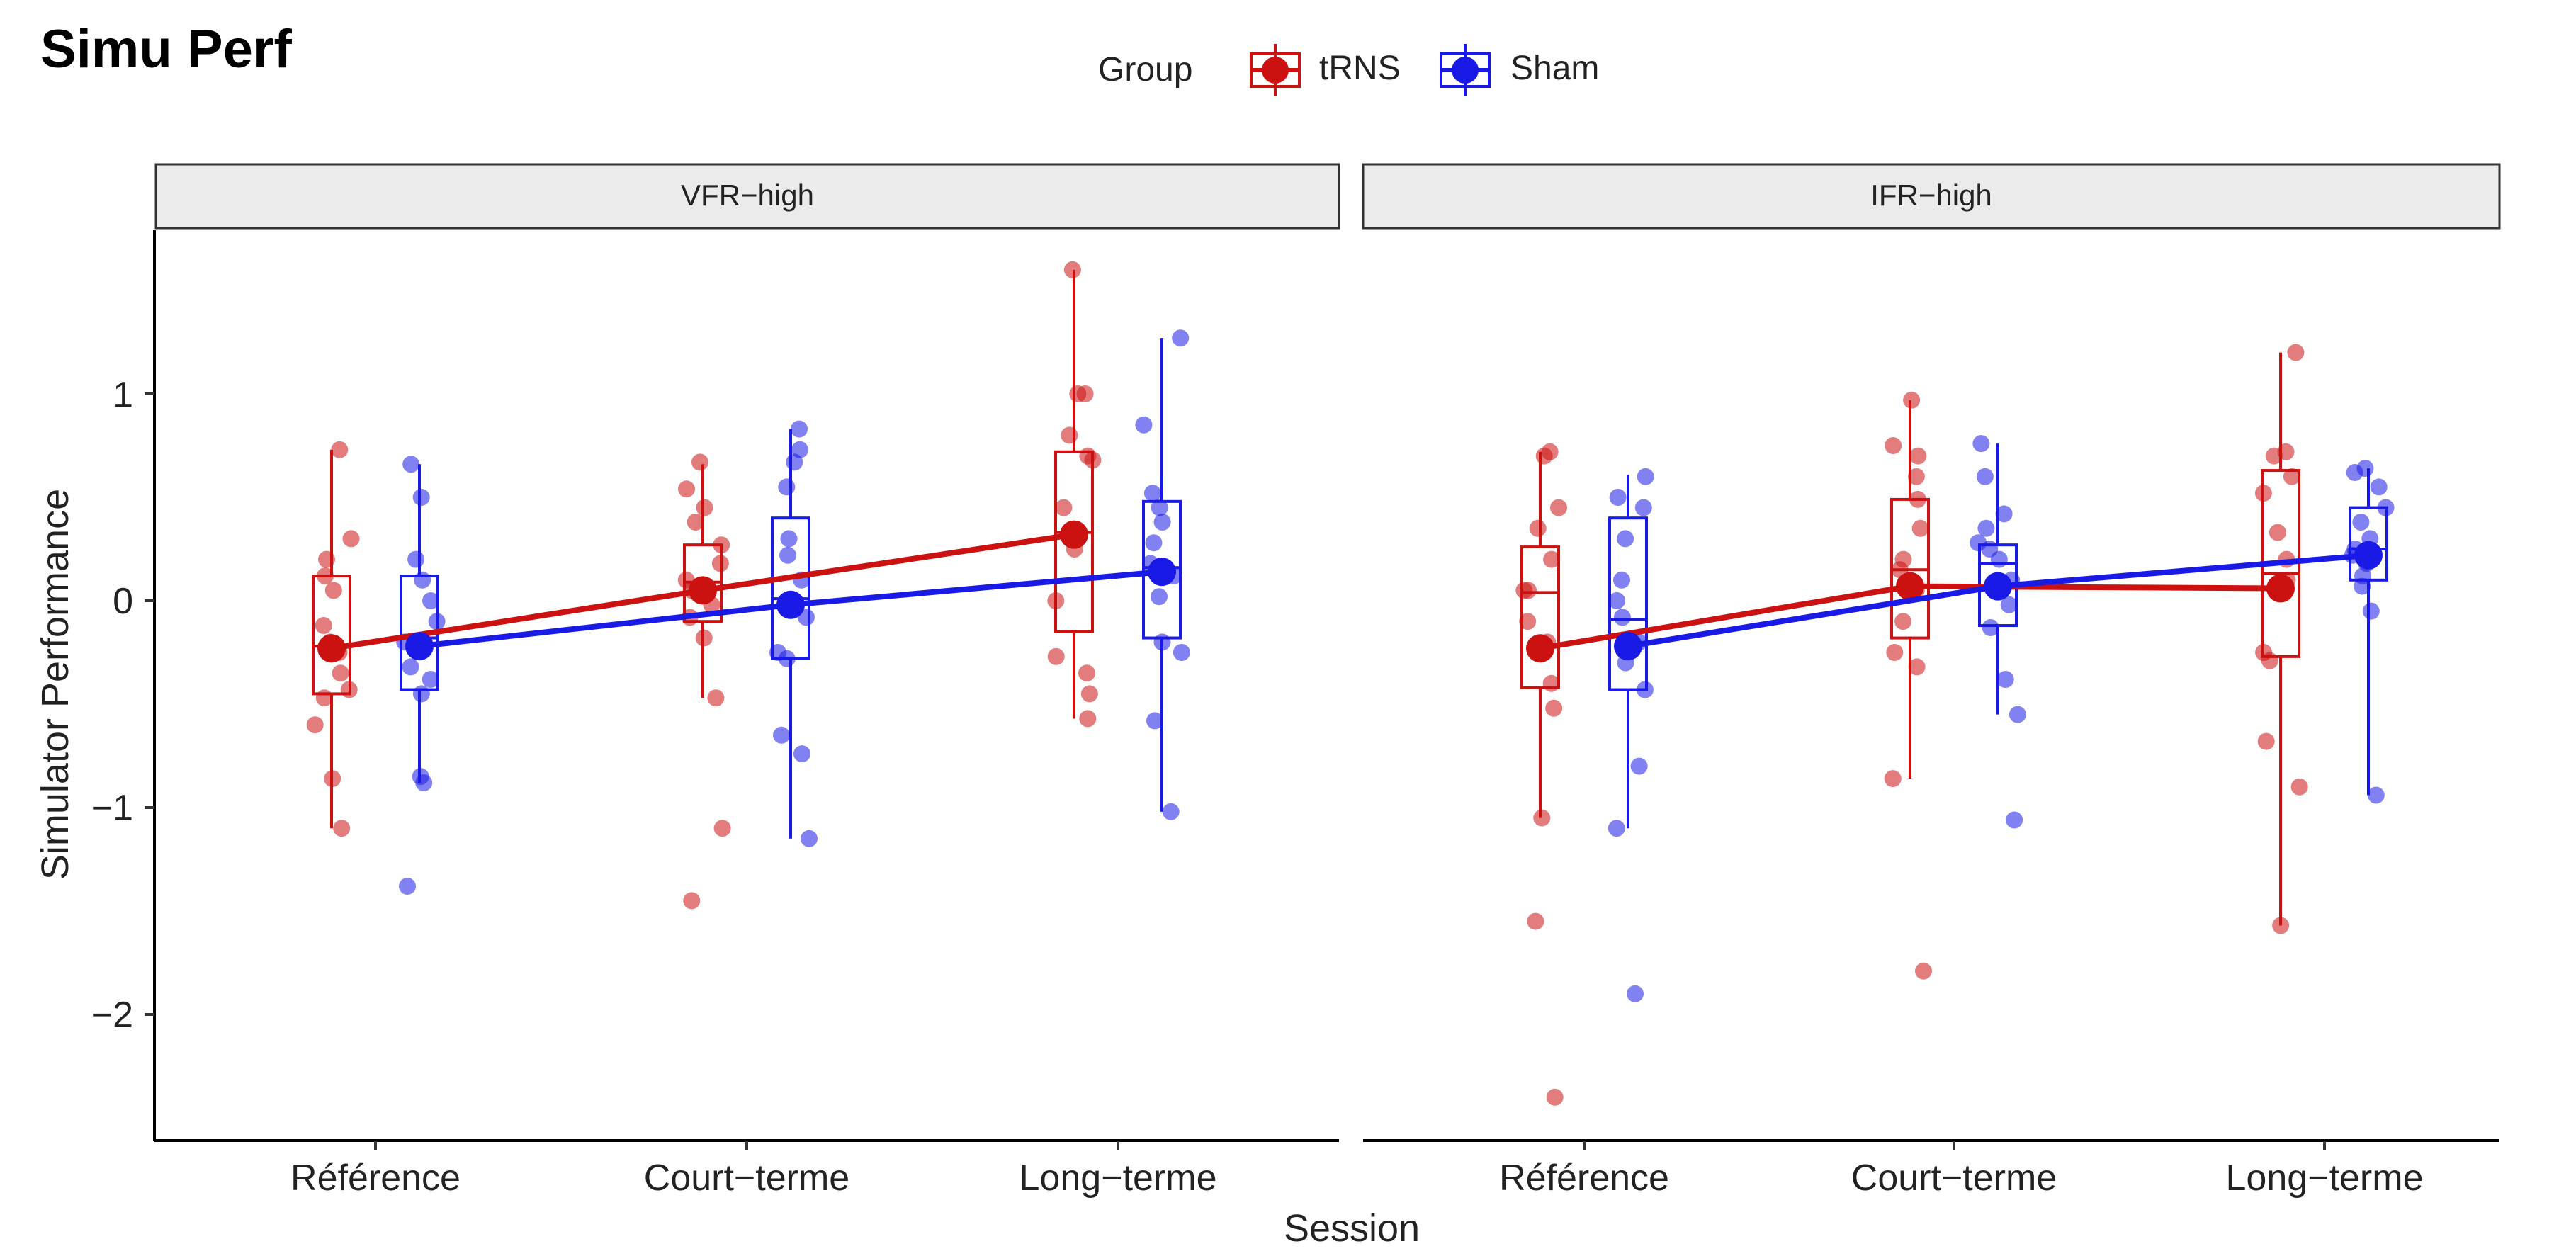 This screenshot has width=2576, height=1256. Describe the element at coordinates (1931, 196) in the screenshot. I see `panel-strip-ifr: IFR−high` at that location.